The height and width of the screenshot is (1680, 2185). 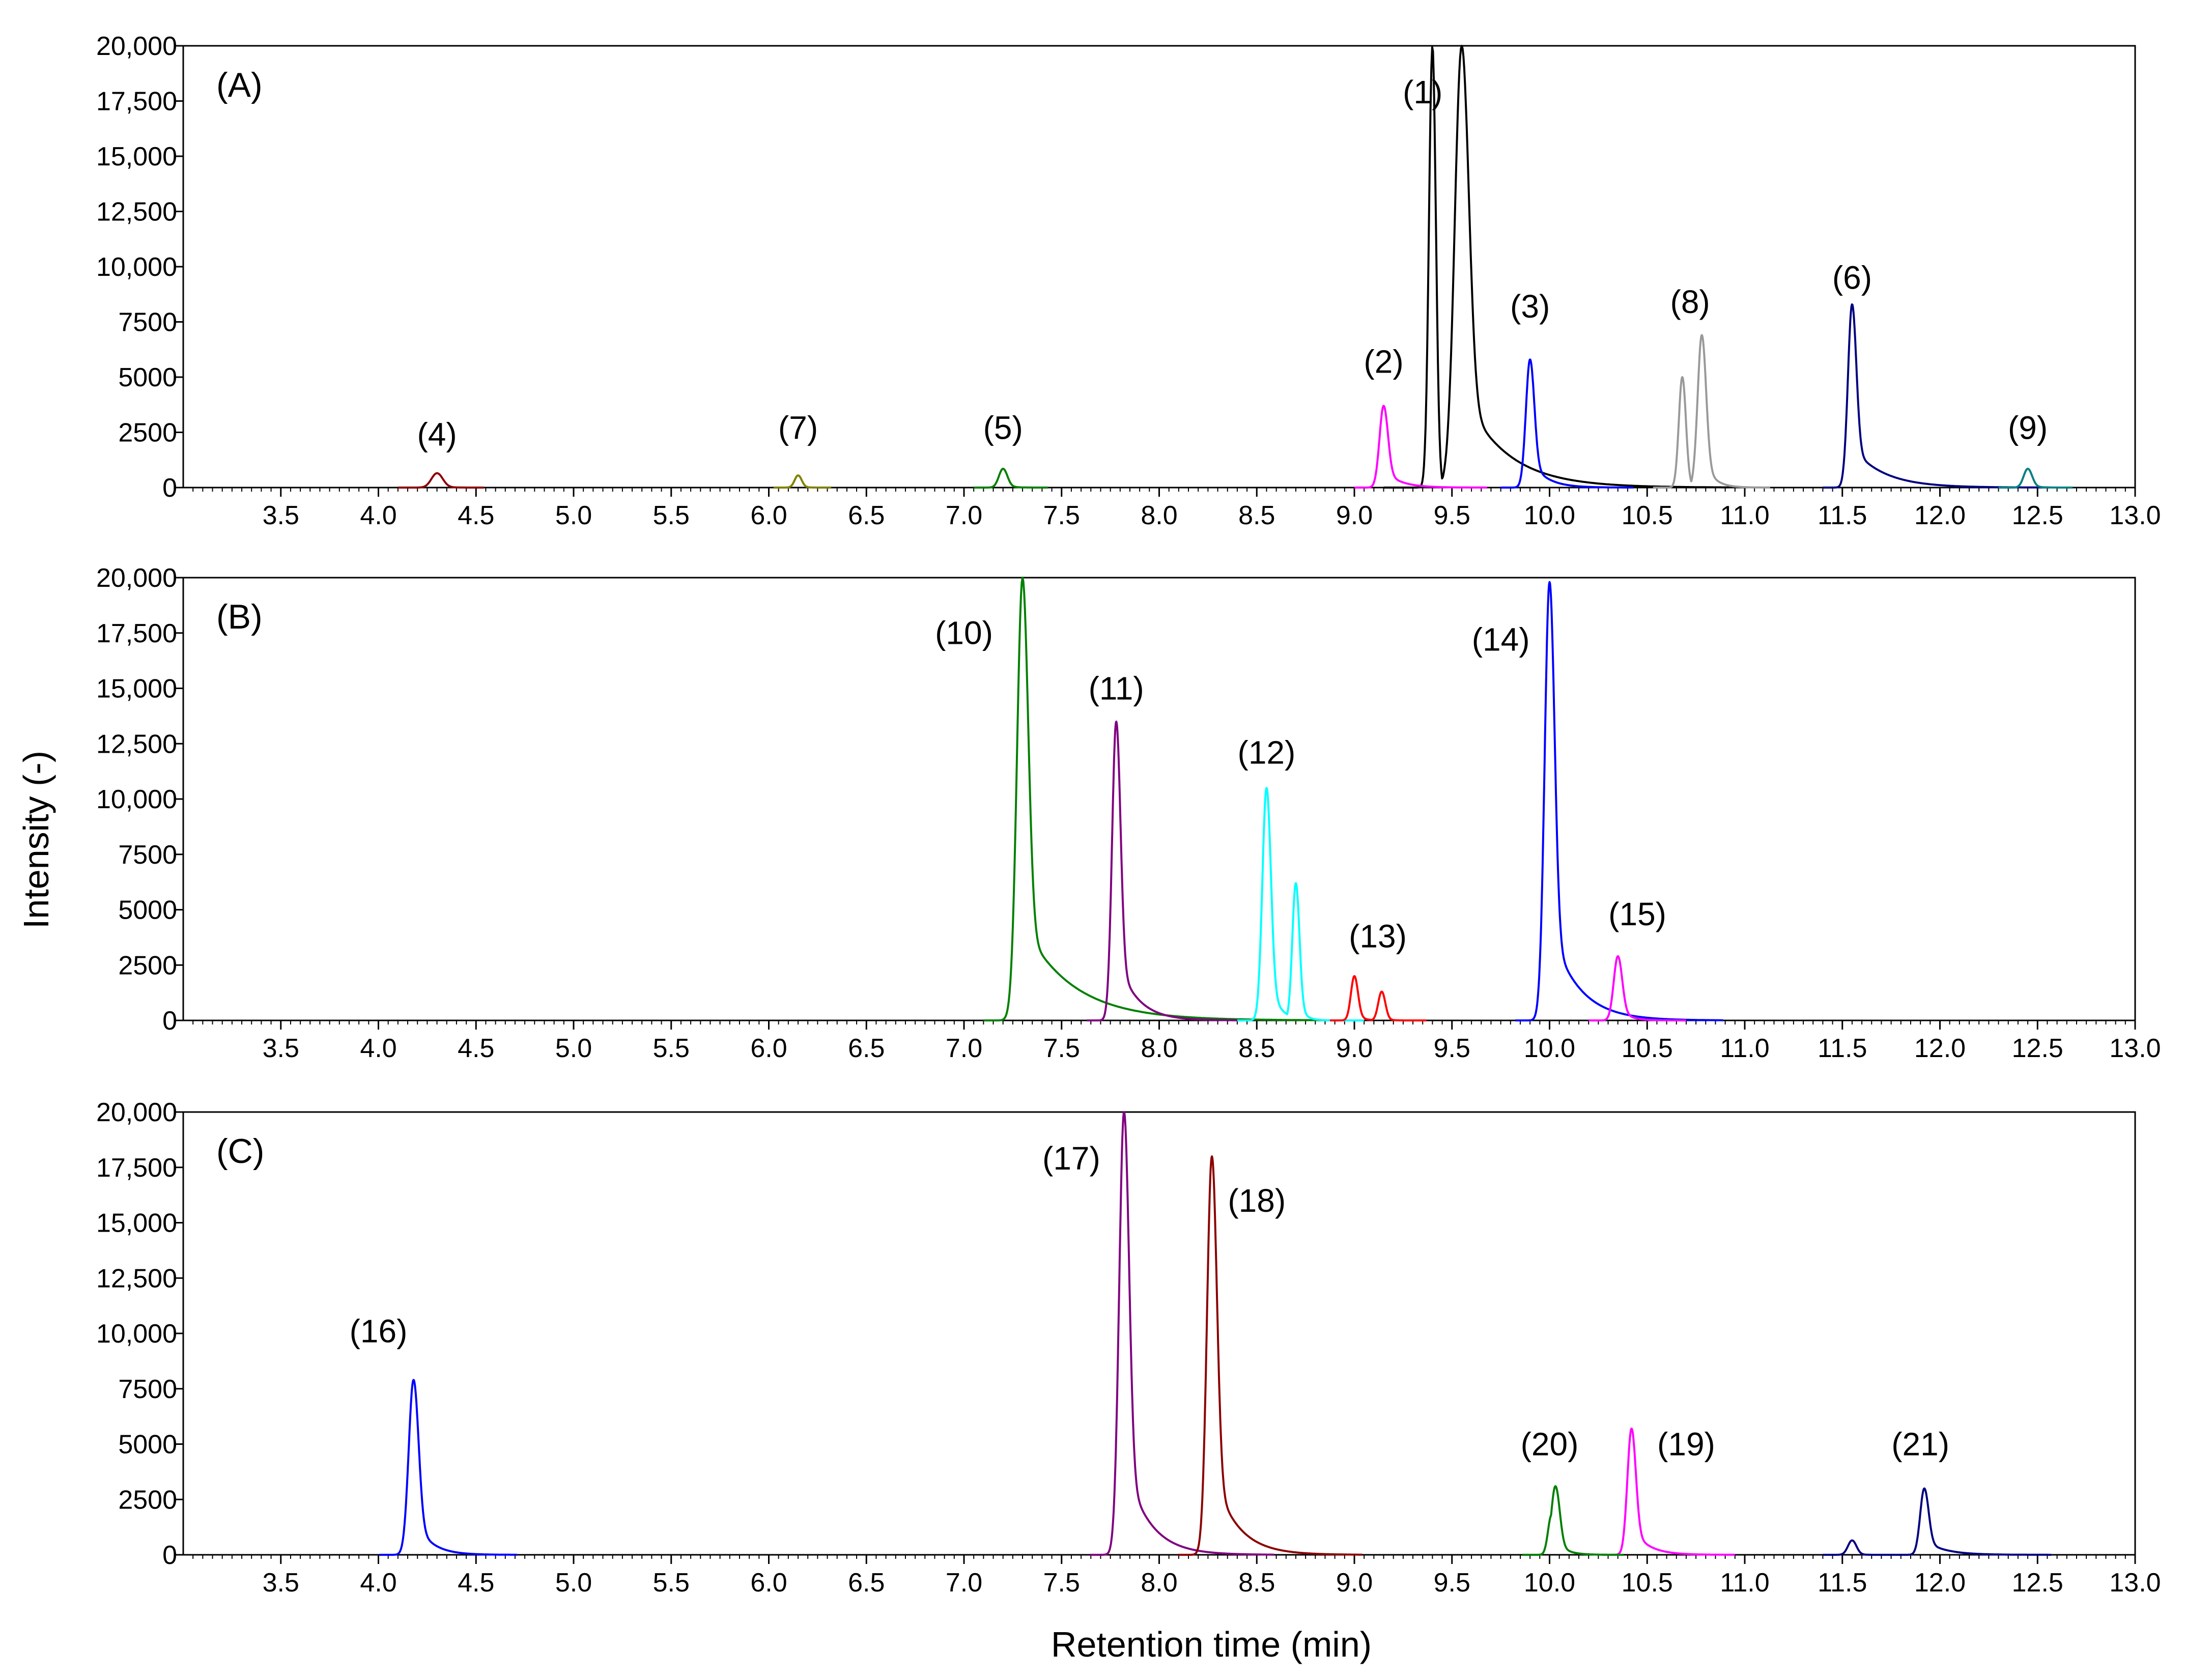 What do you see at coordinates (1501, 639) in the screenshot?
I see `peak-label-14: (14)` at bounding box center [1501, 639].